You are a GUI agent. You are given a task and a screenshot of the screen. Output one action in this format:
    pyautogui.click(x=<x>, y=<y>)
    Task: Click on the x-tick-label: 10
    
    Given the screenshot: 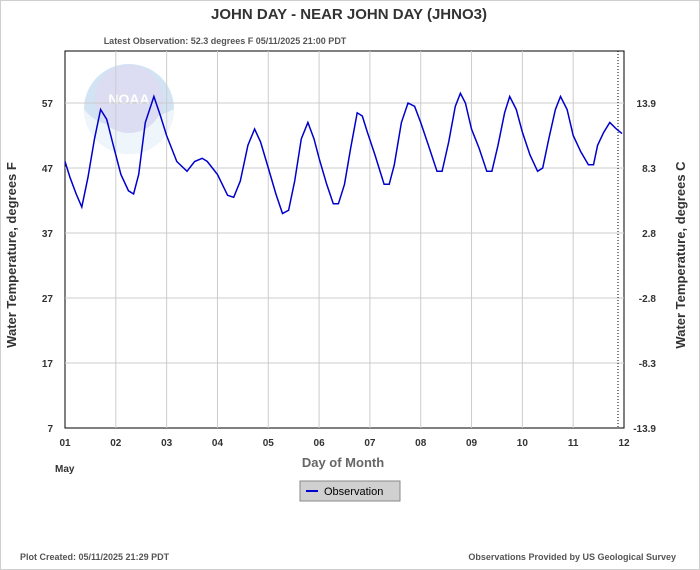 What is the action you would take?
    pyautogui.click(x=523, y=443)
    